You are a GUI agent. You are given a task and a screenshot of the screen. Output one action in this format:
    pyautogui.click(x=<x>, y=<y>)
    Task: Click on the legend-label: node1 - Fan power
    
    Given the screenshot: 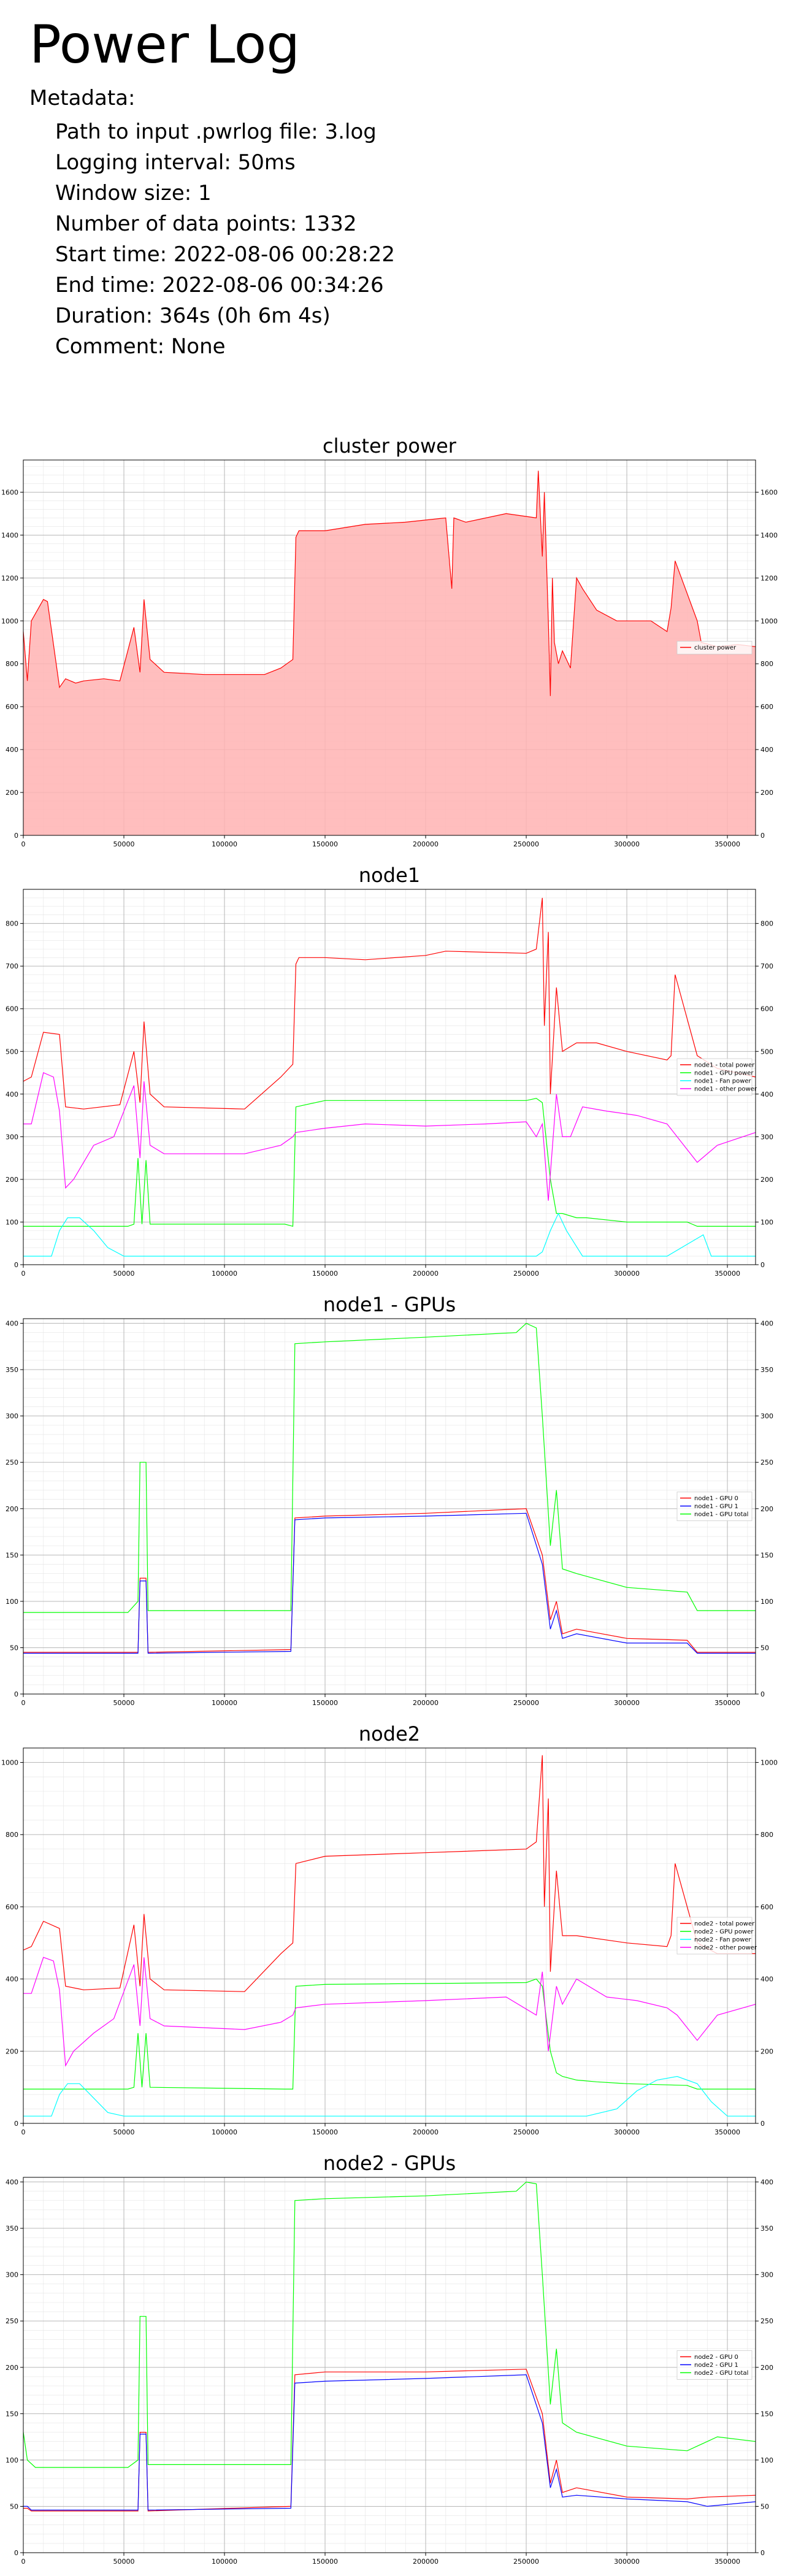 What is the action you would take?
    pyautogui.click(x=723, y=1081)
    